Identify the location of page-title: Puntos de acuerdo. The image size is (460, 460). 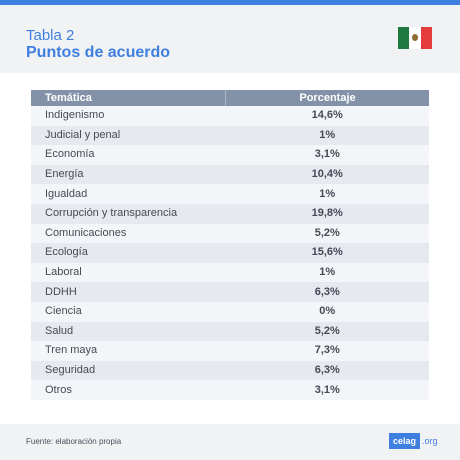
(98, 52).